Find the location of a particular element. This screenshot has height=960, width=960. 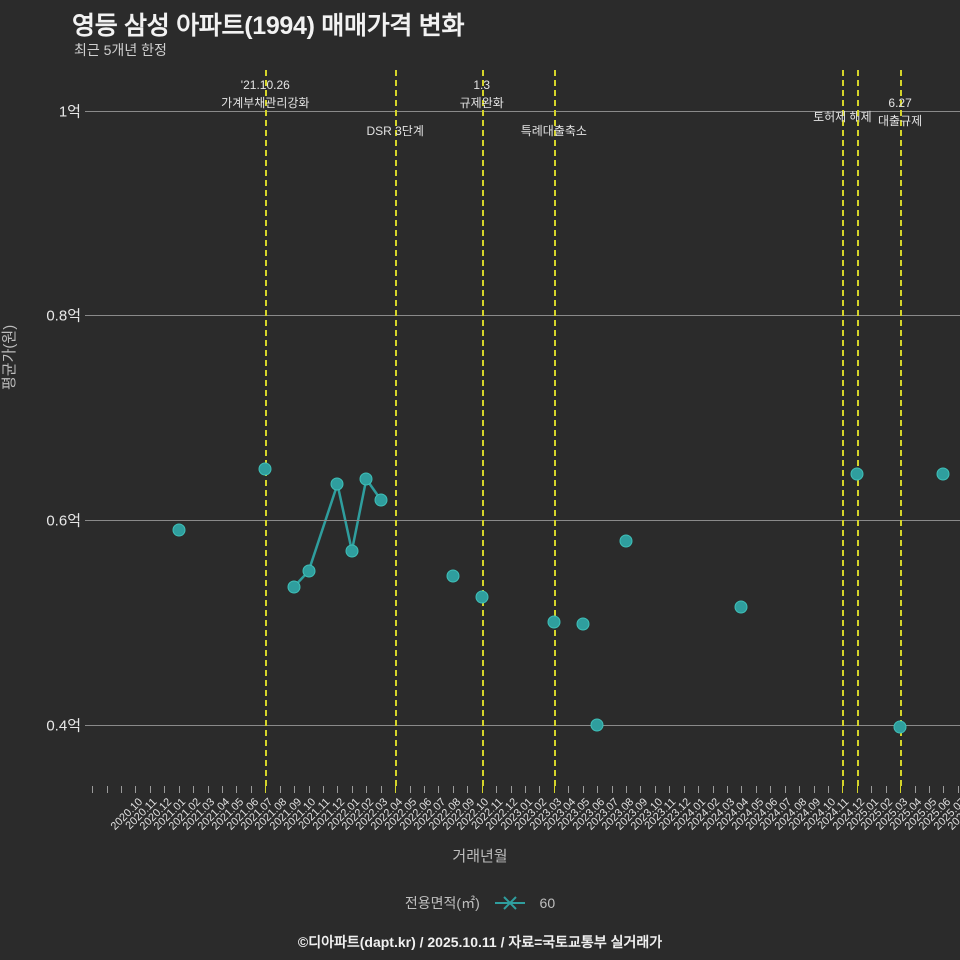

y-tick-label: 1억 is located at coordinates (69, 112).